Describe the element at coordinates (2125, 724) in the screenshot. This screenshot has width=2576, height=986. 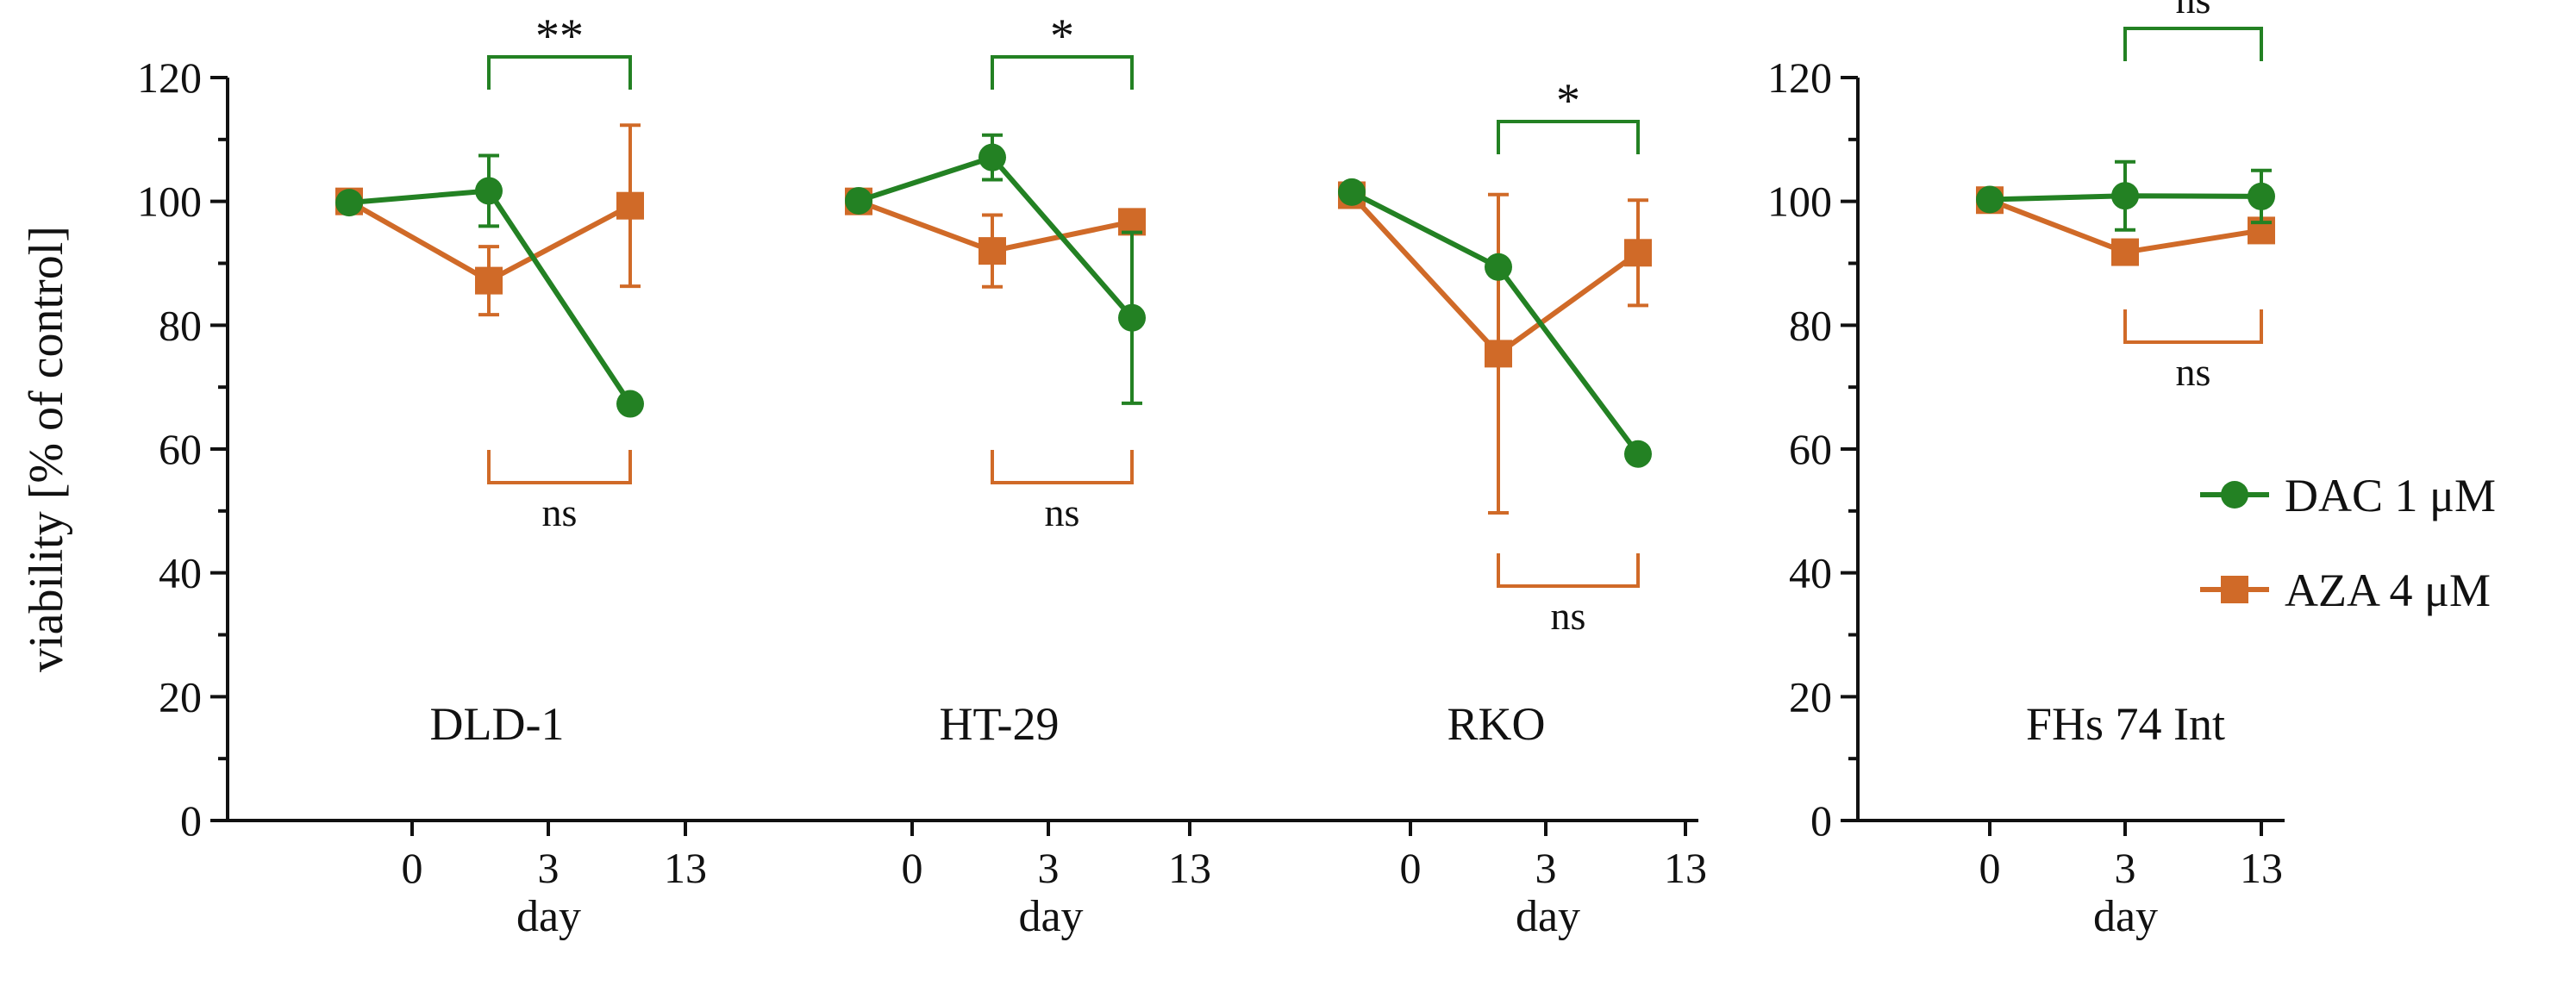
I see `panel-name: FHs 74 Int` at that location.